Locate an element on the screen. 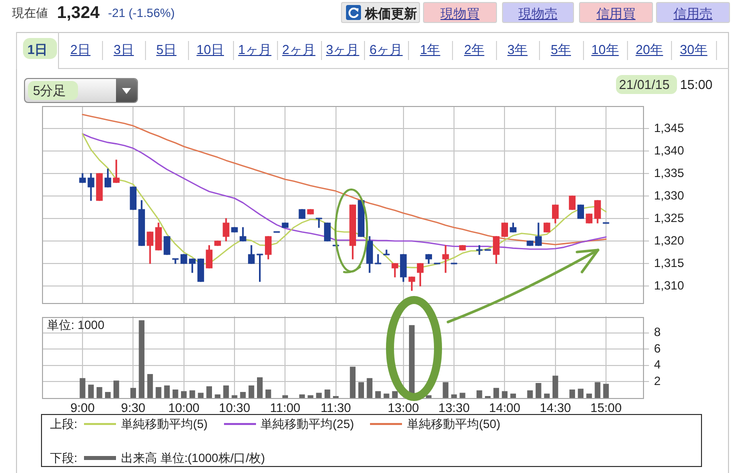  text: 3年 is located at coordinates (517, 49).